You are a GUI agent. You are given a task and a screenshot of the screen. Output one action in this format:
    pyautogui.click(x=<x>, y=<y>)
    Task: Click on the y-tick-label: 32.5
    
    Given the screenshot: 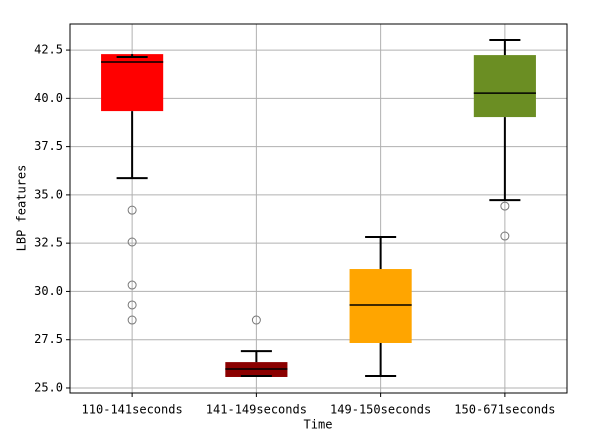 What is the action you would take?
    pyautogui.click(x=48, y=243)
    